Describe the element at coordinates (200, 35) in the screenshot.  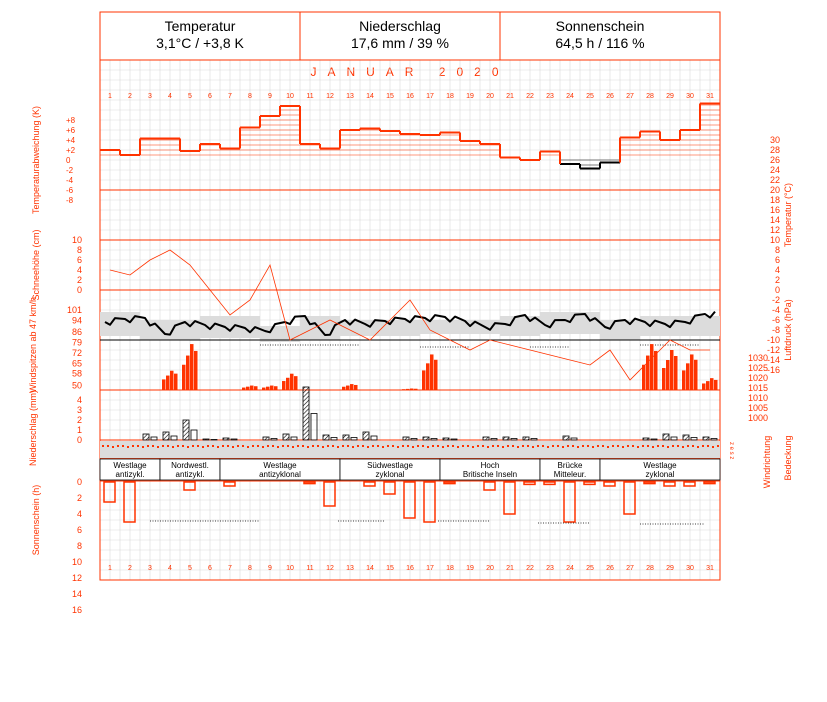
I see `temperature-summary: Temperatur 3,1°C / +3,8 K` at that location.